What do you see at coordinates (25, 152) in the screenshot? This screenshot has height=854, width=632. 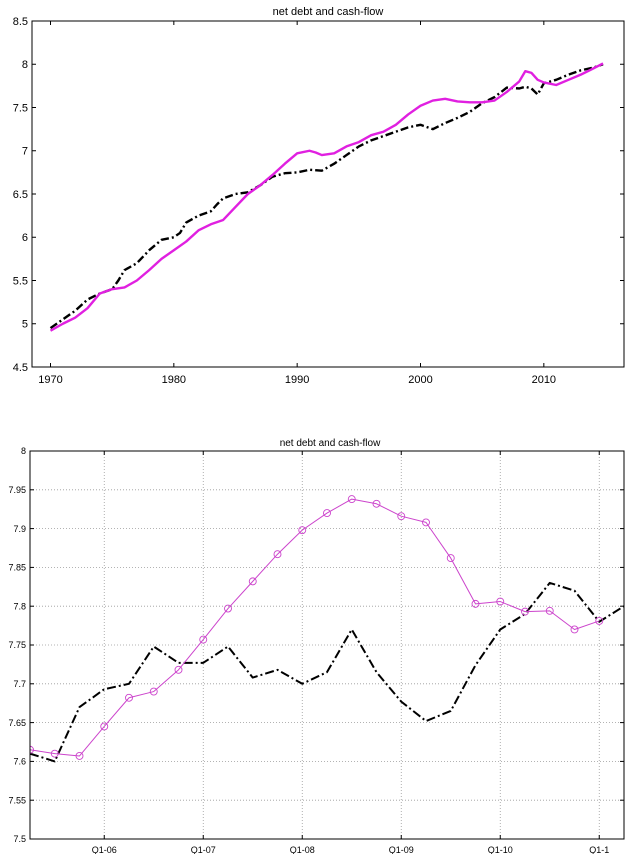 I see `y-tick-label: 7` at bounding box center [25, 152].